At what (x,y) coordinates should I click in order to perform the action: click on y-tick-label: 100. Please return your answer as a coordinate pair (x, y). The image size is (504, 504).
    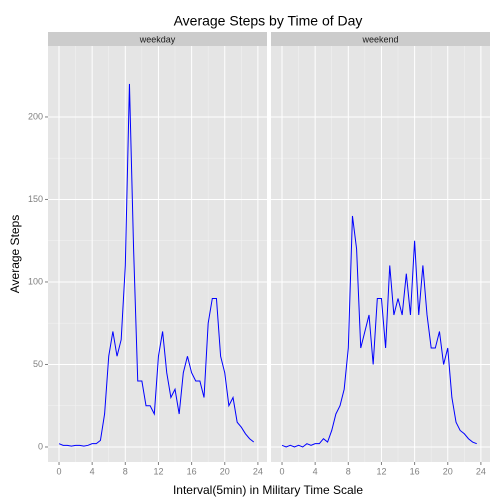
    Looking at the image, I should click on (35, 281).